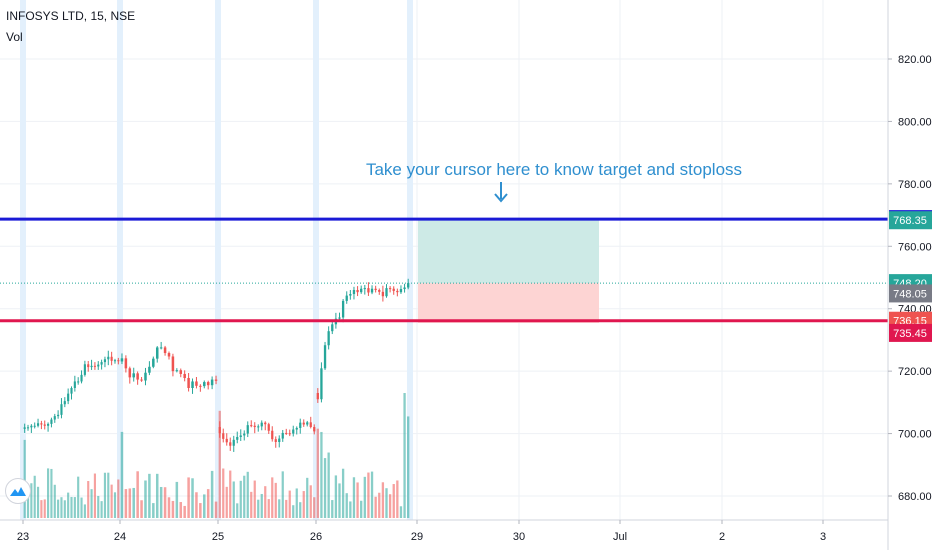  What do you see at coordinates (120, 260) in the screenshot?
I see `session-break` at bounding box center [120, 260].